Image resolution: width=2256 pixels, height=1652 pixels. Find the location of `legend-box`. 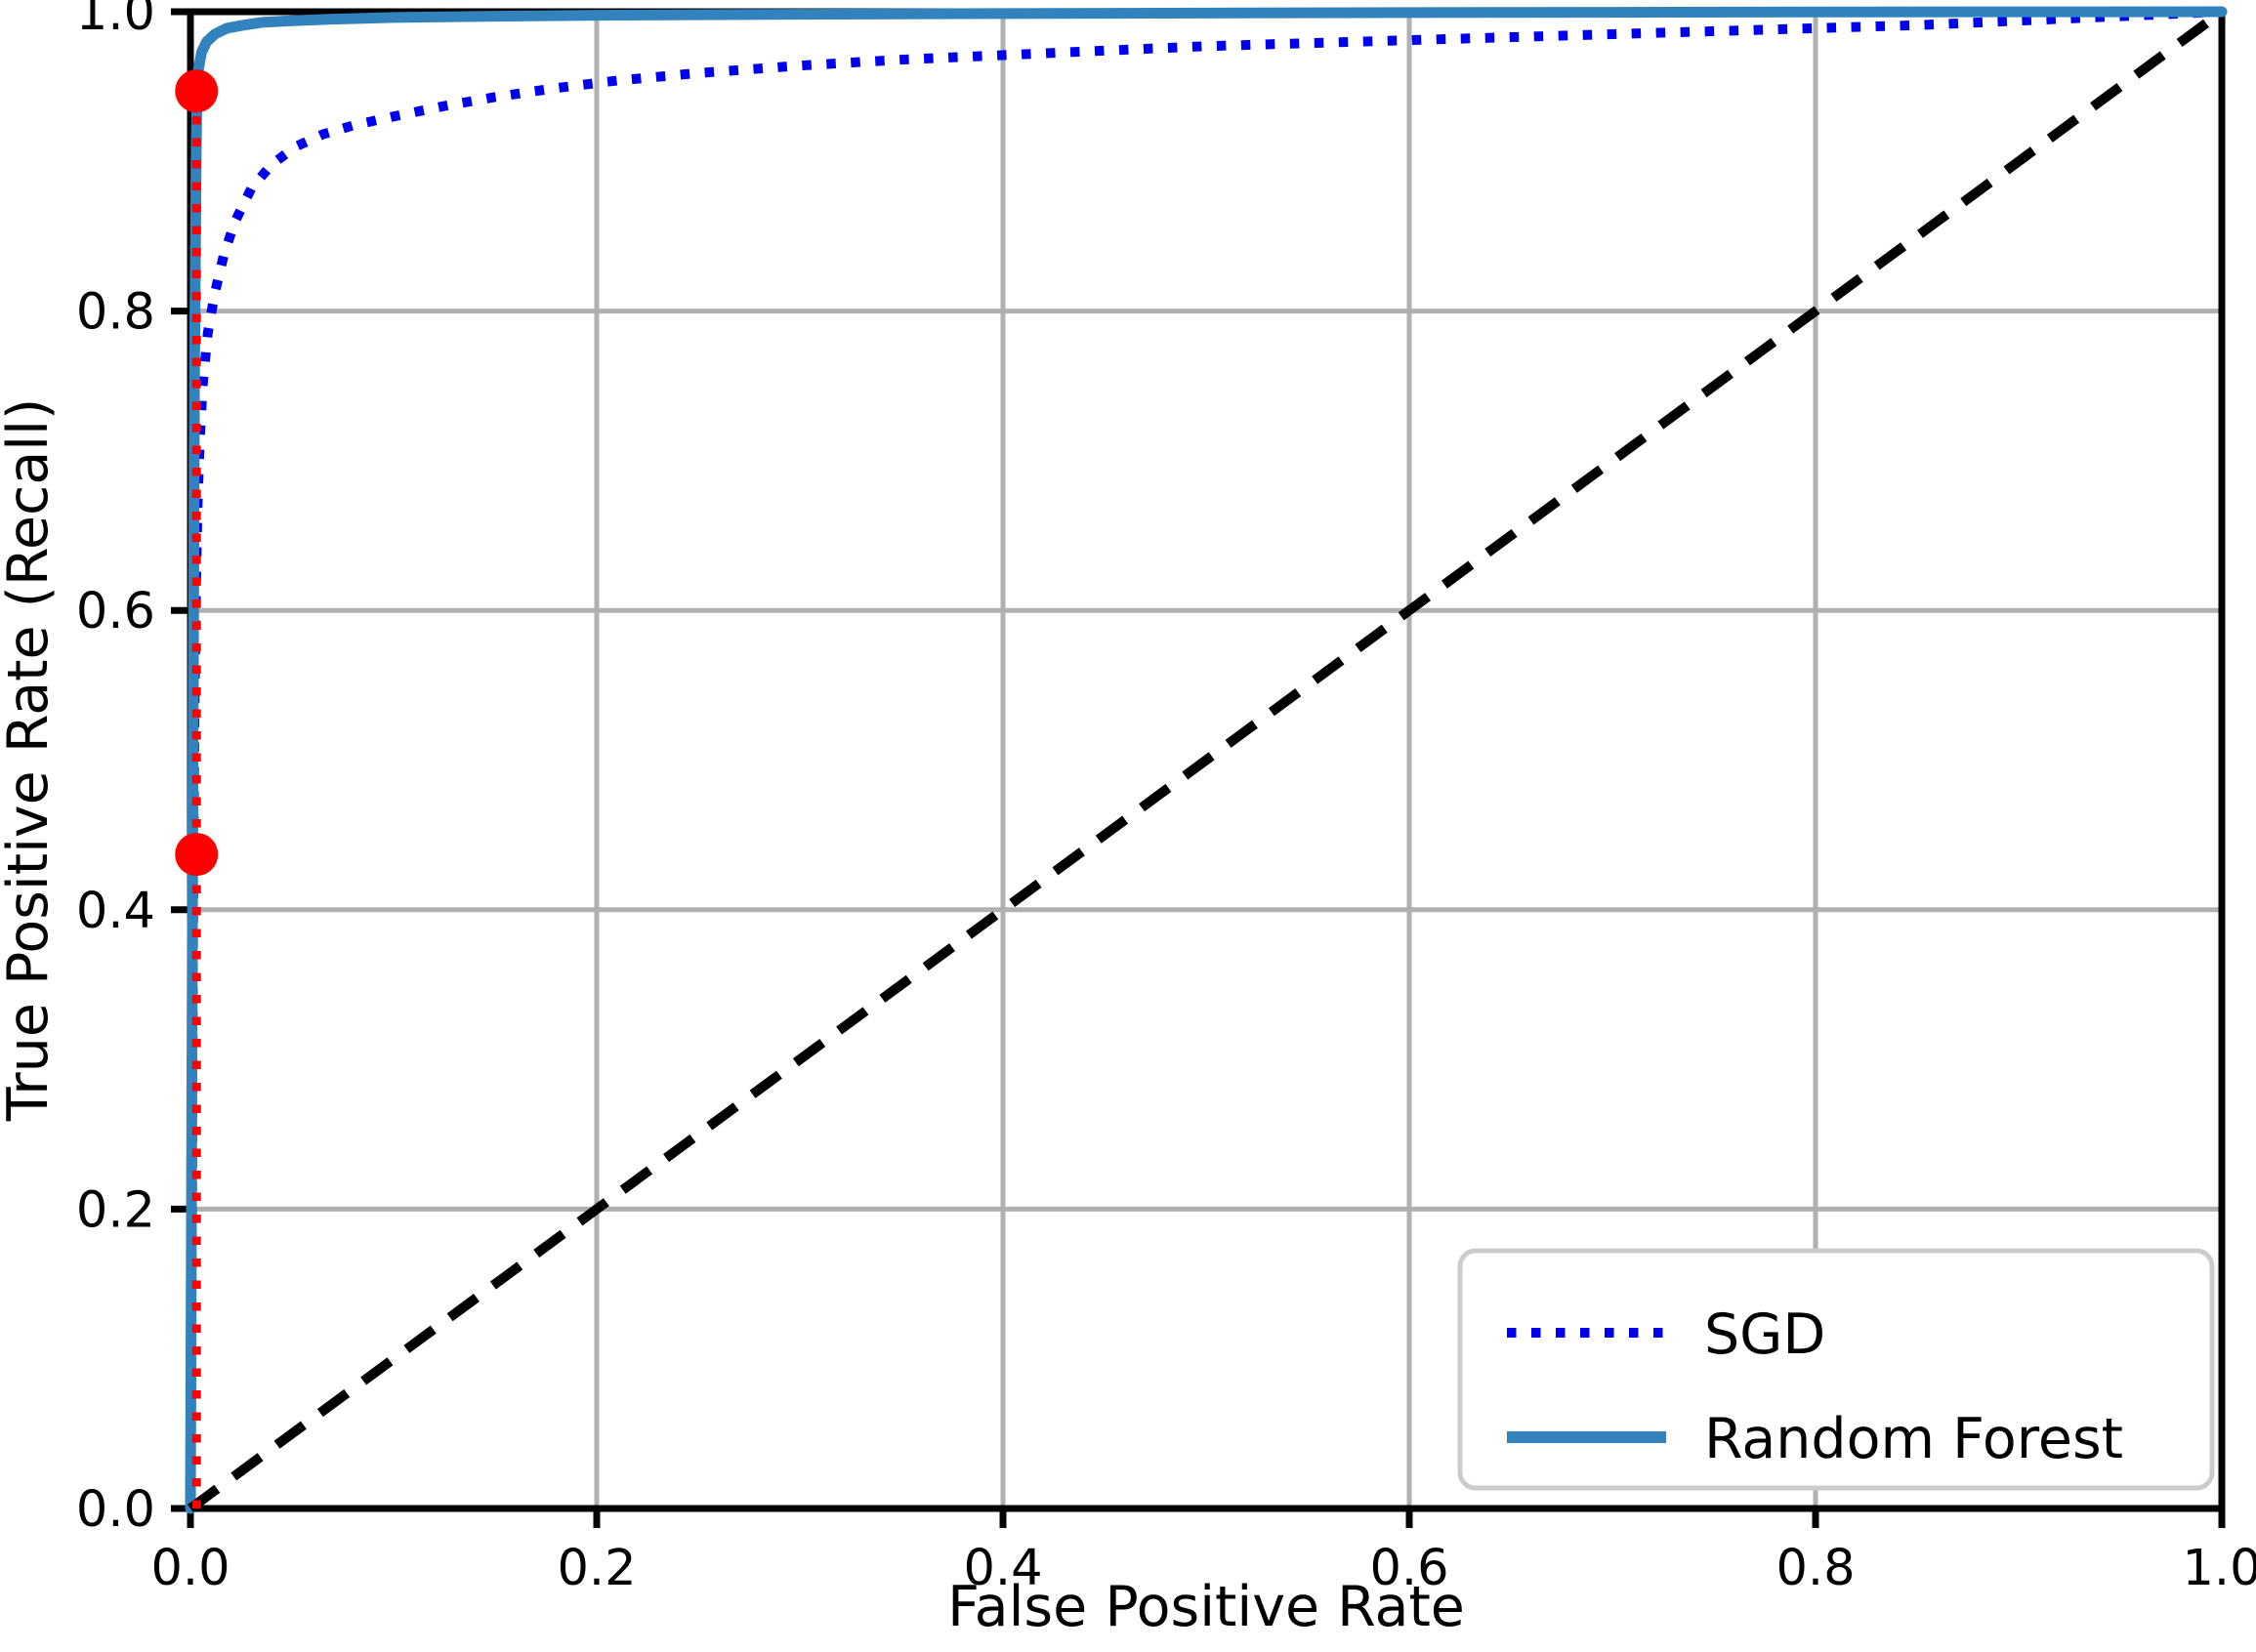

legend-box is located at coordinates (1836, 1369).